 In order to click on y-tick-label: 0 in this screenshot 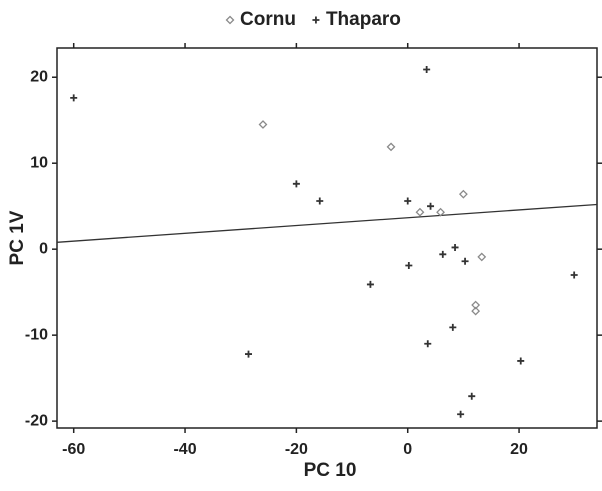, I will do `click(43, 248)`.